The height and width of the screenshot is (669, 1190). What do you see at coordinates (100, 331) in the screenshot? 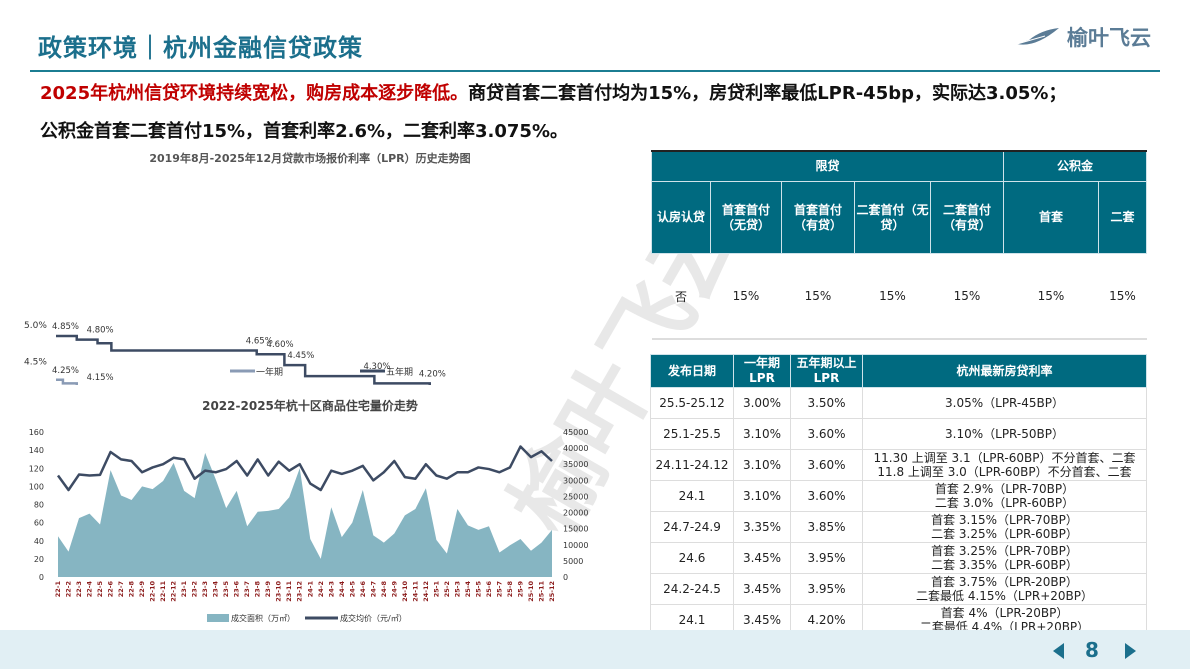
I see `data-label: 4.80%` at bounding box center [100, 331].